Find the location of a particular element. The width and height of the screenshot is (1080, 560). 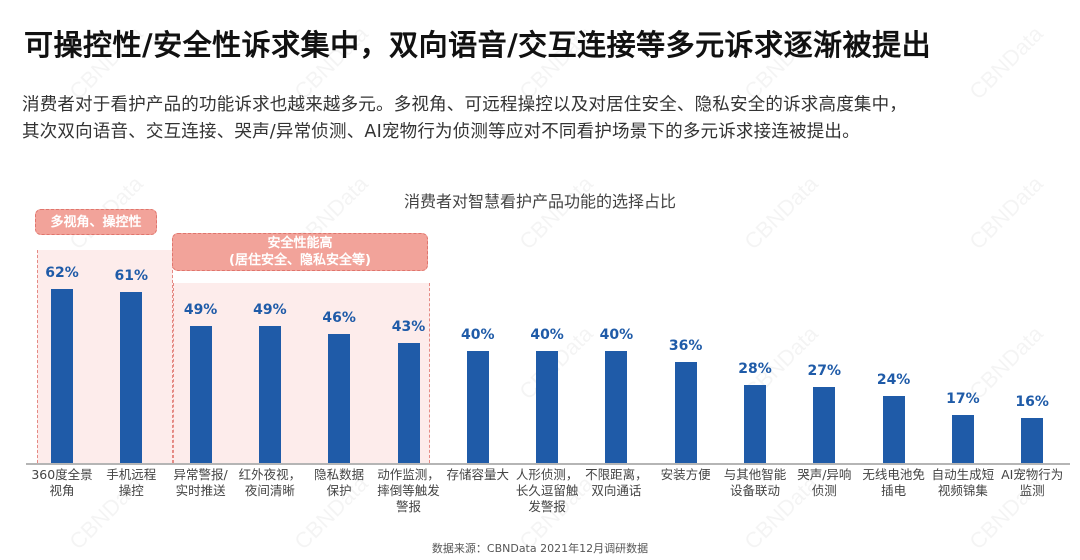

category-label: 存储容量大 is located at coordinates (478, 475).